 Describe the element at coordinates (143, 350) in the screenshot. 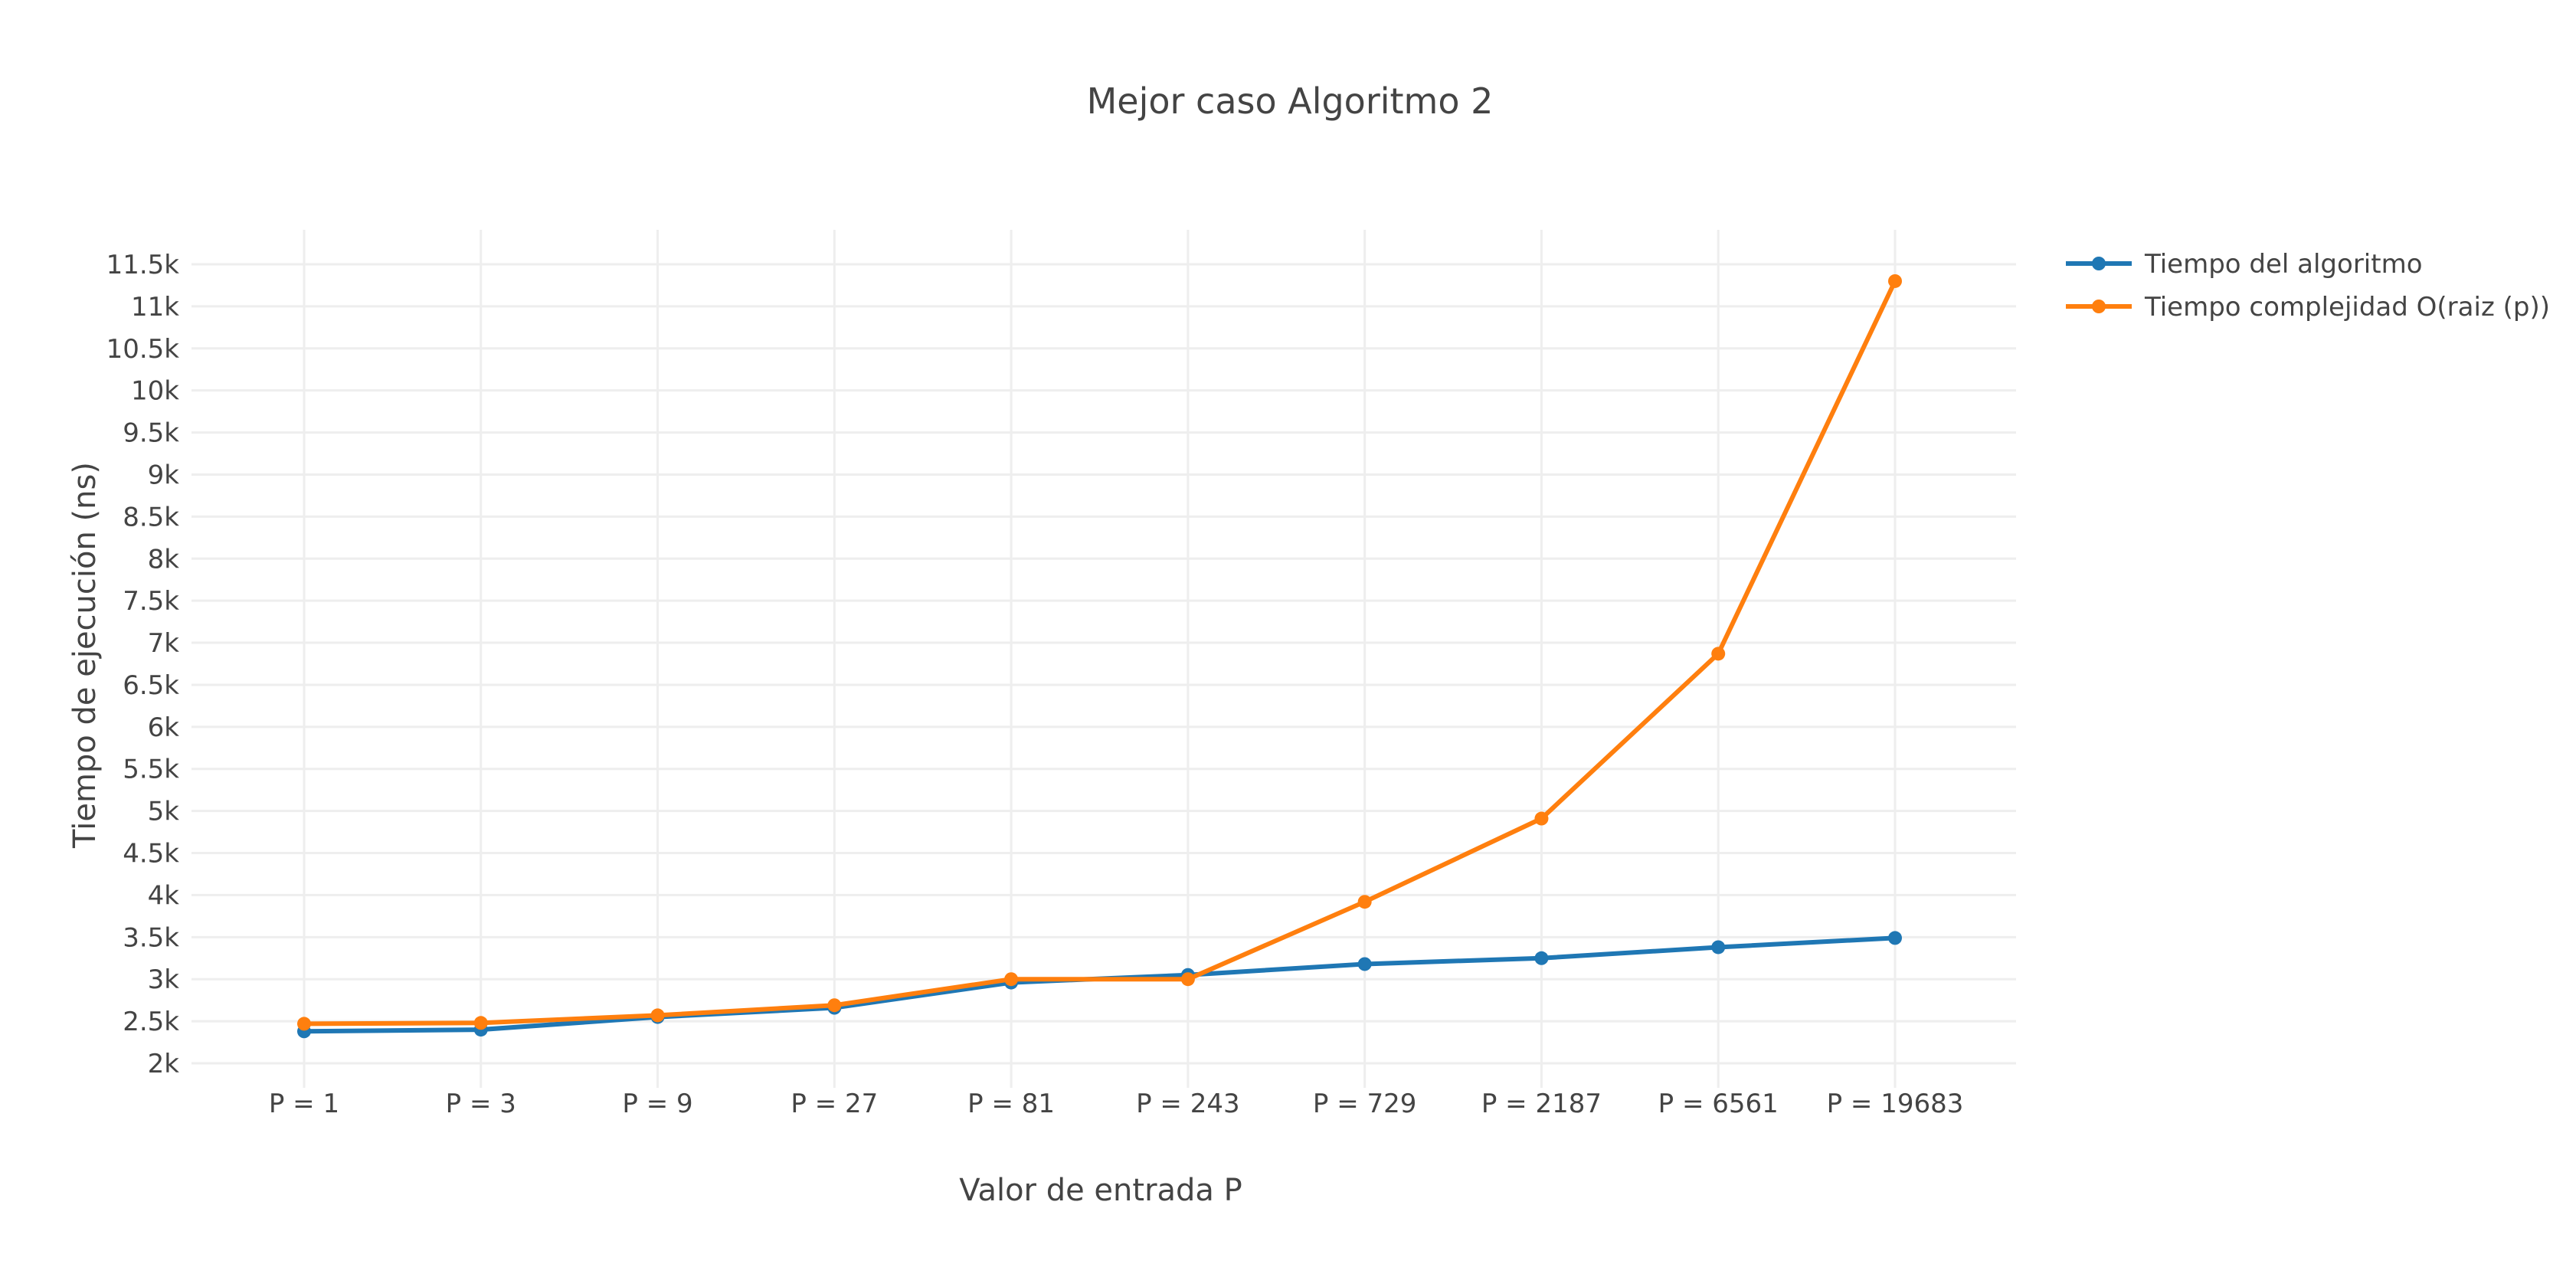

I see `y-tick-label: 10.5k` at that location.